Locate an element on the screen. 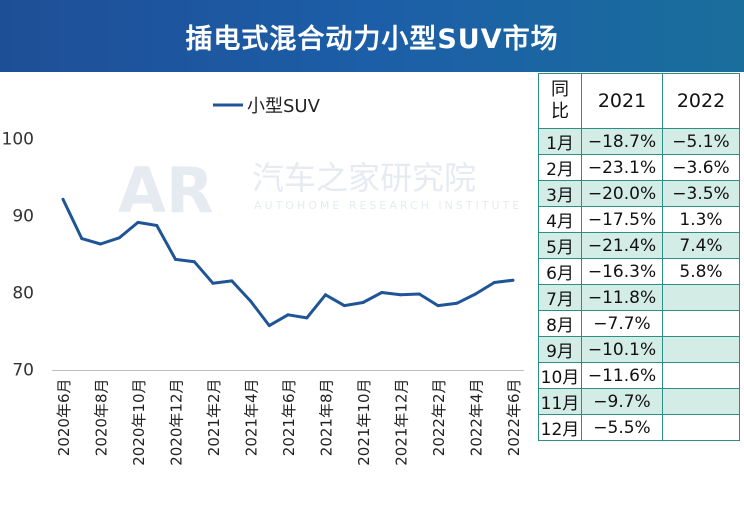 The image size is (744, 517). value-2022-cell: 5.8% is located at coordinates (701, 271).